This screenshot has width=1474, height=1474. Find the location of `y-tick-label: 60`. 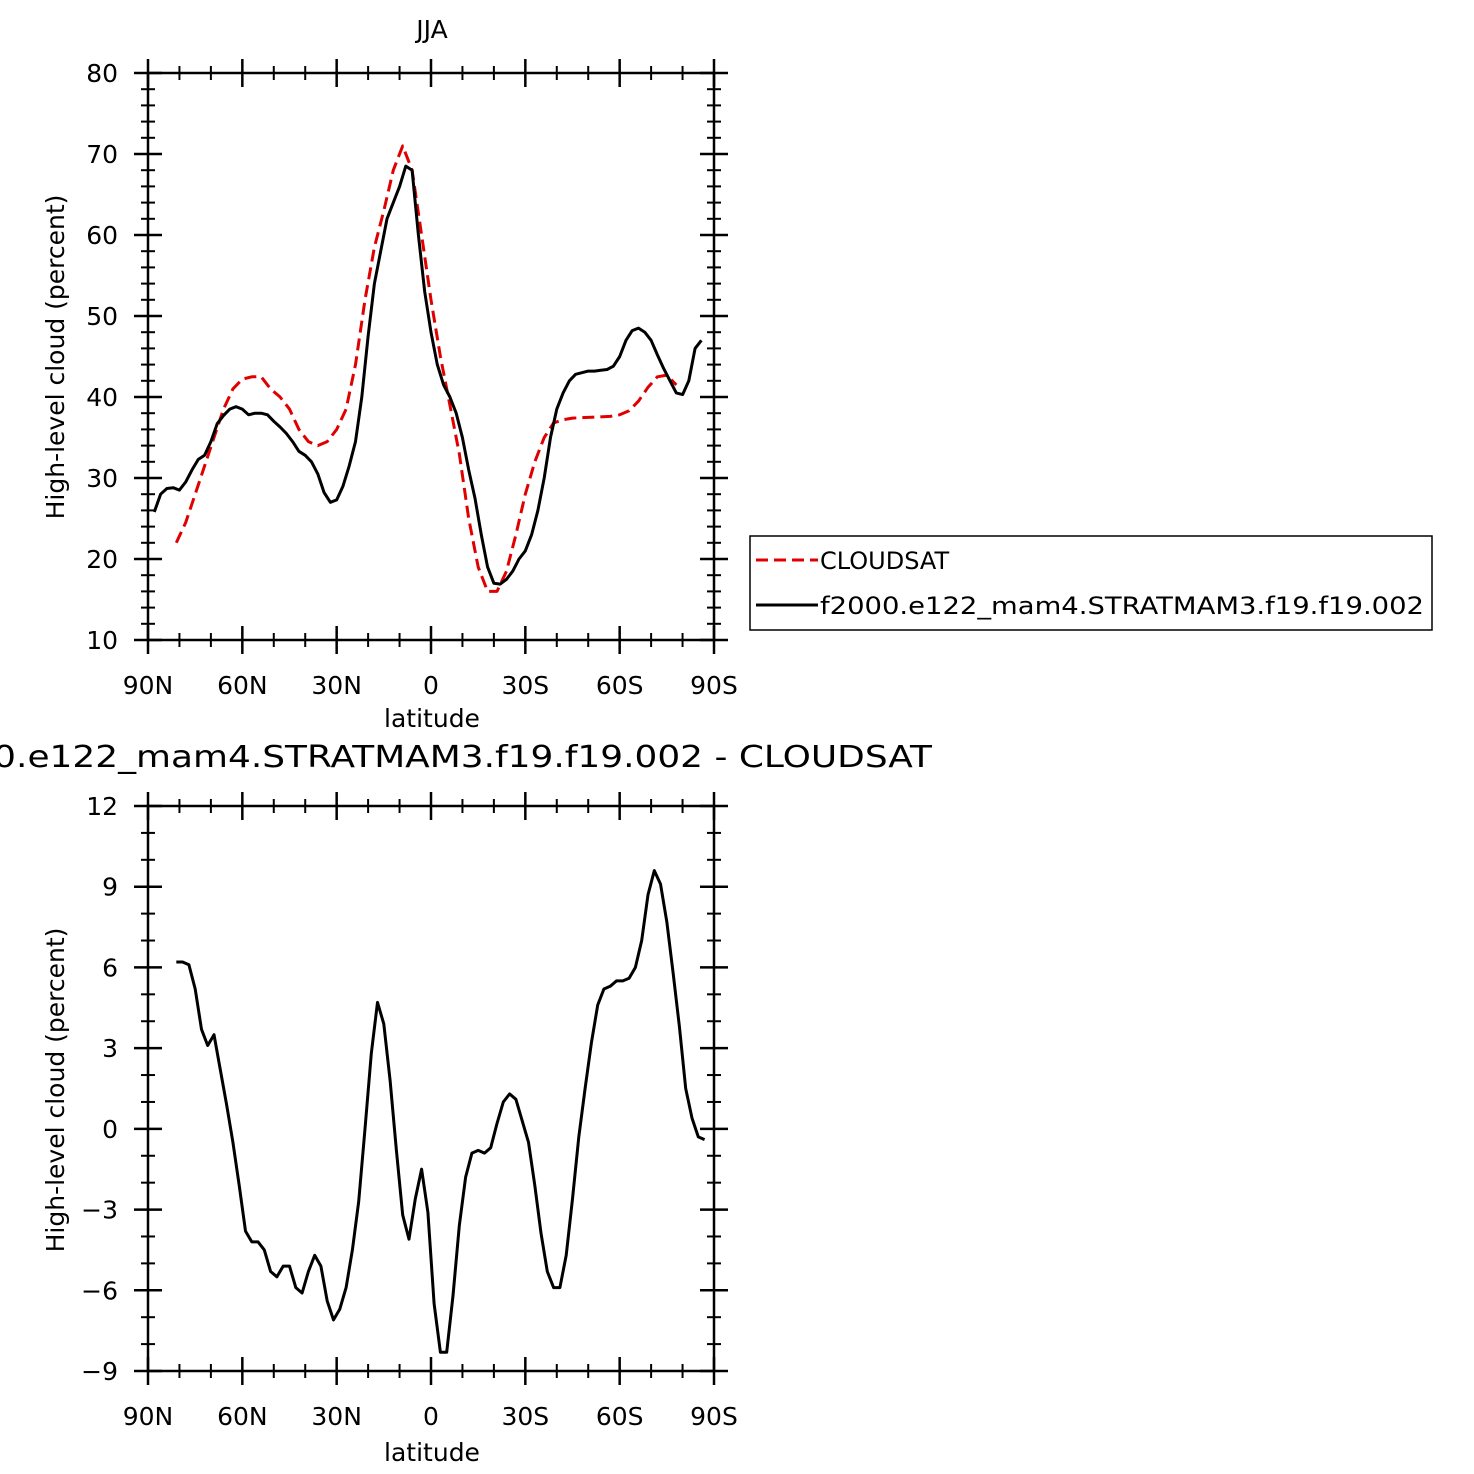

y-tick-label: 60 is located at coordinates (102, 235).